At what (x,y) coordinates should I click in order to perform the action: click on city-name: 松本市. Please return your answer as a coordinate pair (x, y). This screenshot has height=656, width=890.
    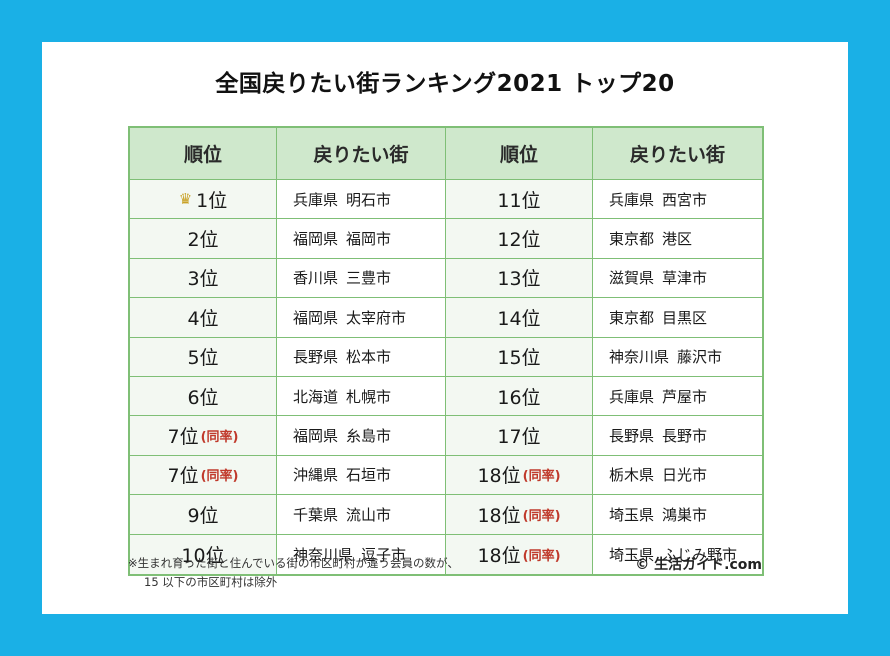
    Looking at the image, I should click on (368, 357).